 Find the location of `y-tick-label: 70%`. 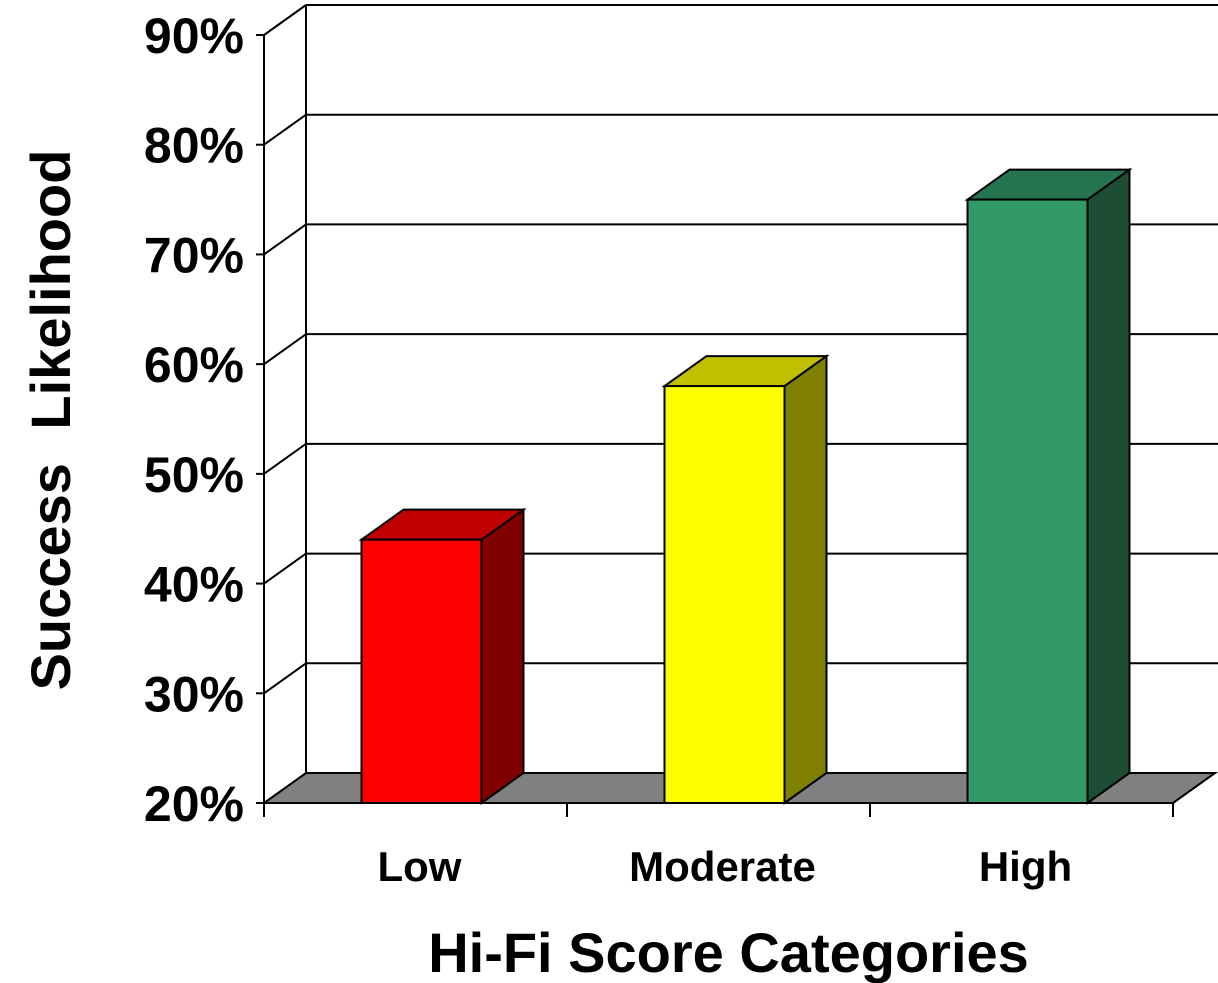

y-tick-label: 70% is located at coordinates (194, 255).